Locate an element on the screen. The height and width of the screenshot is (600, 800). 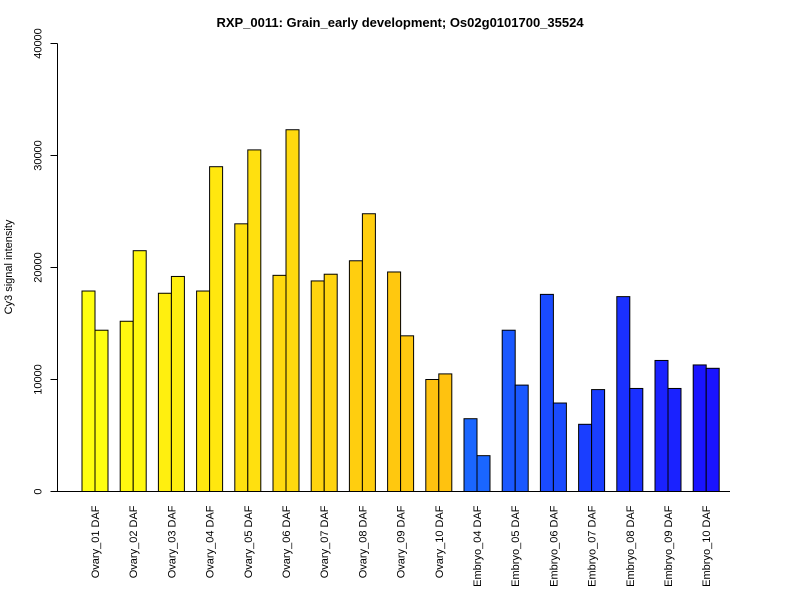
x-tick-label: Embryo_07 DAF is located at coordinates (593, 546).